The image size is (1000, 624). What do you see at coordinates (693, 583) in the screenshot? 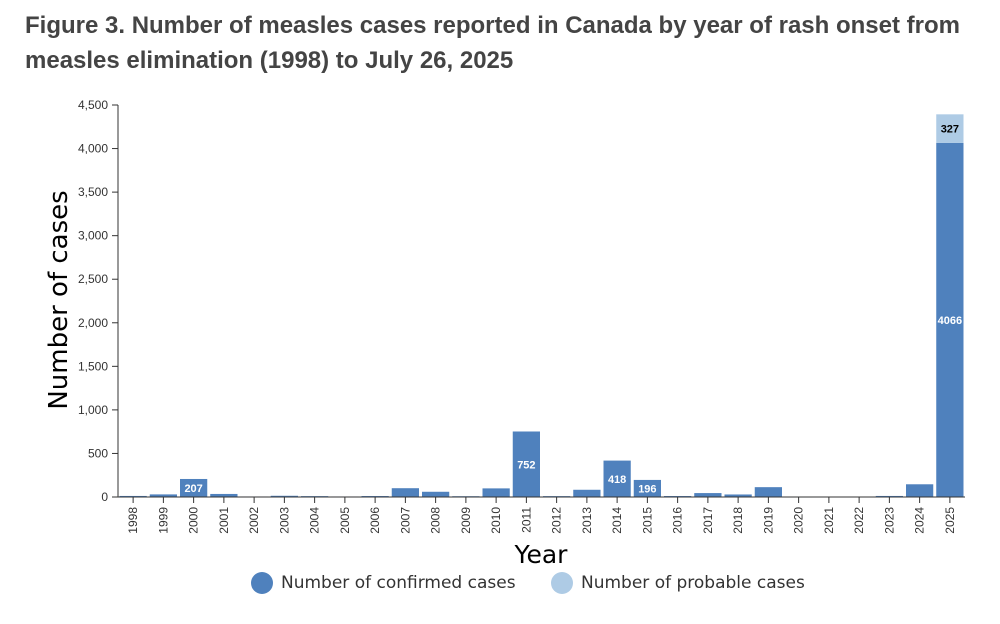
I see `legend-label-probable: Number of probable cases` at bounding box center [693, 583].